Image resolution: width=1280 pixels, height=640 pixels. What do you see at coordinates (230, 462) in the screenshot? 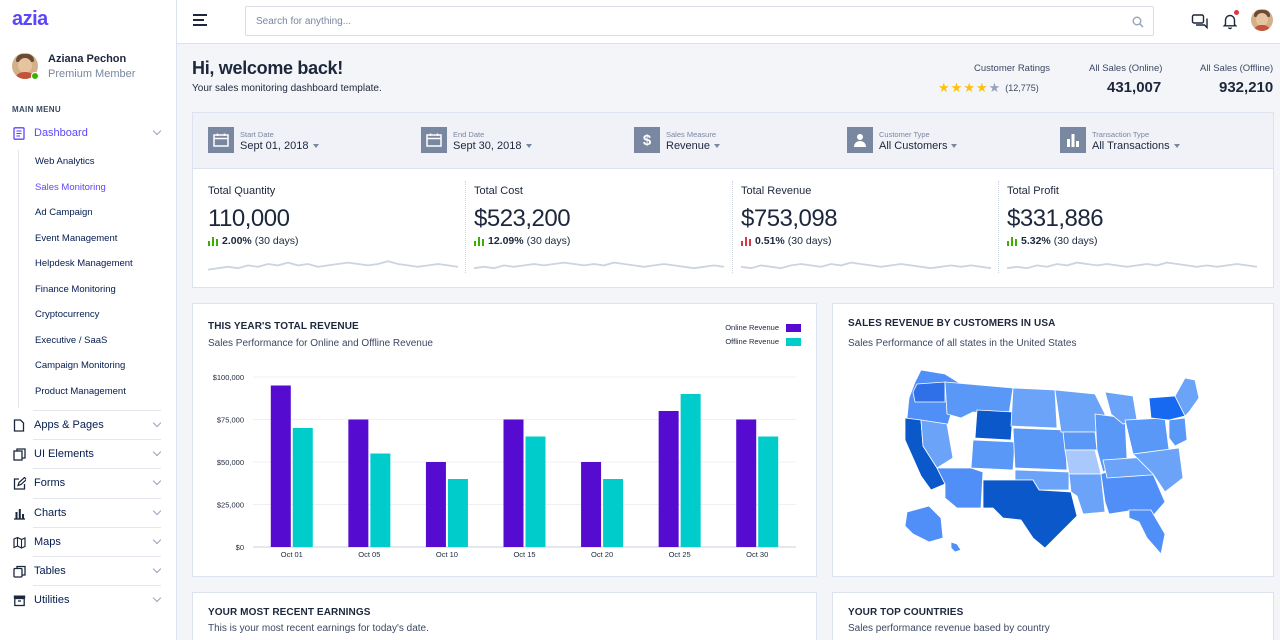
I see `y-tick-label: $50,000` at bounding box center [230, 462].